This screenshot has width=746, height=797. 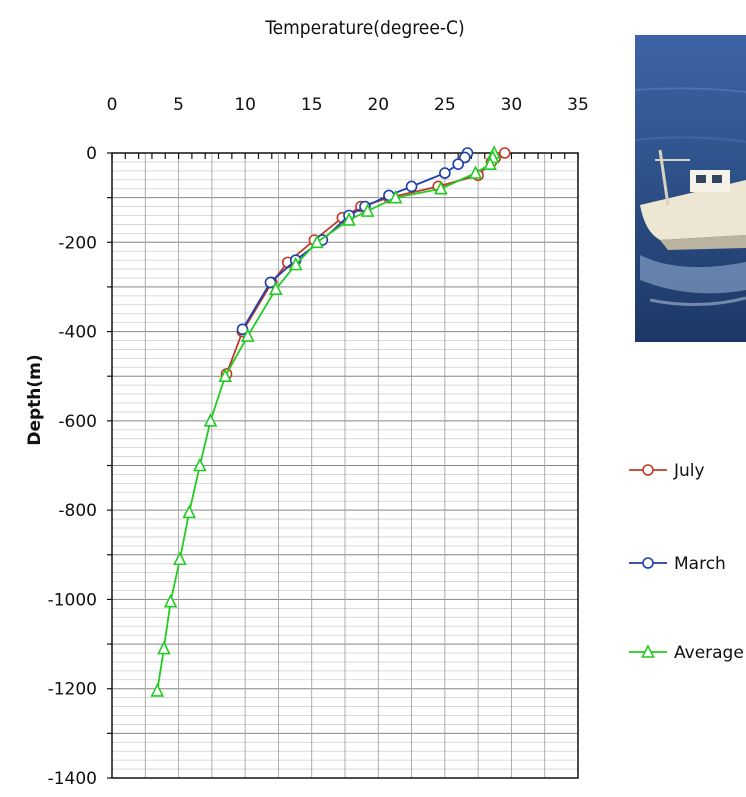 I want to click on x-tick-label: 30, so click(x=512, y=105).